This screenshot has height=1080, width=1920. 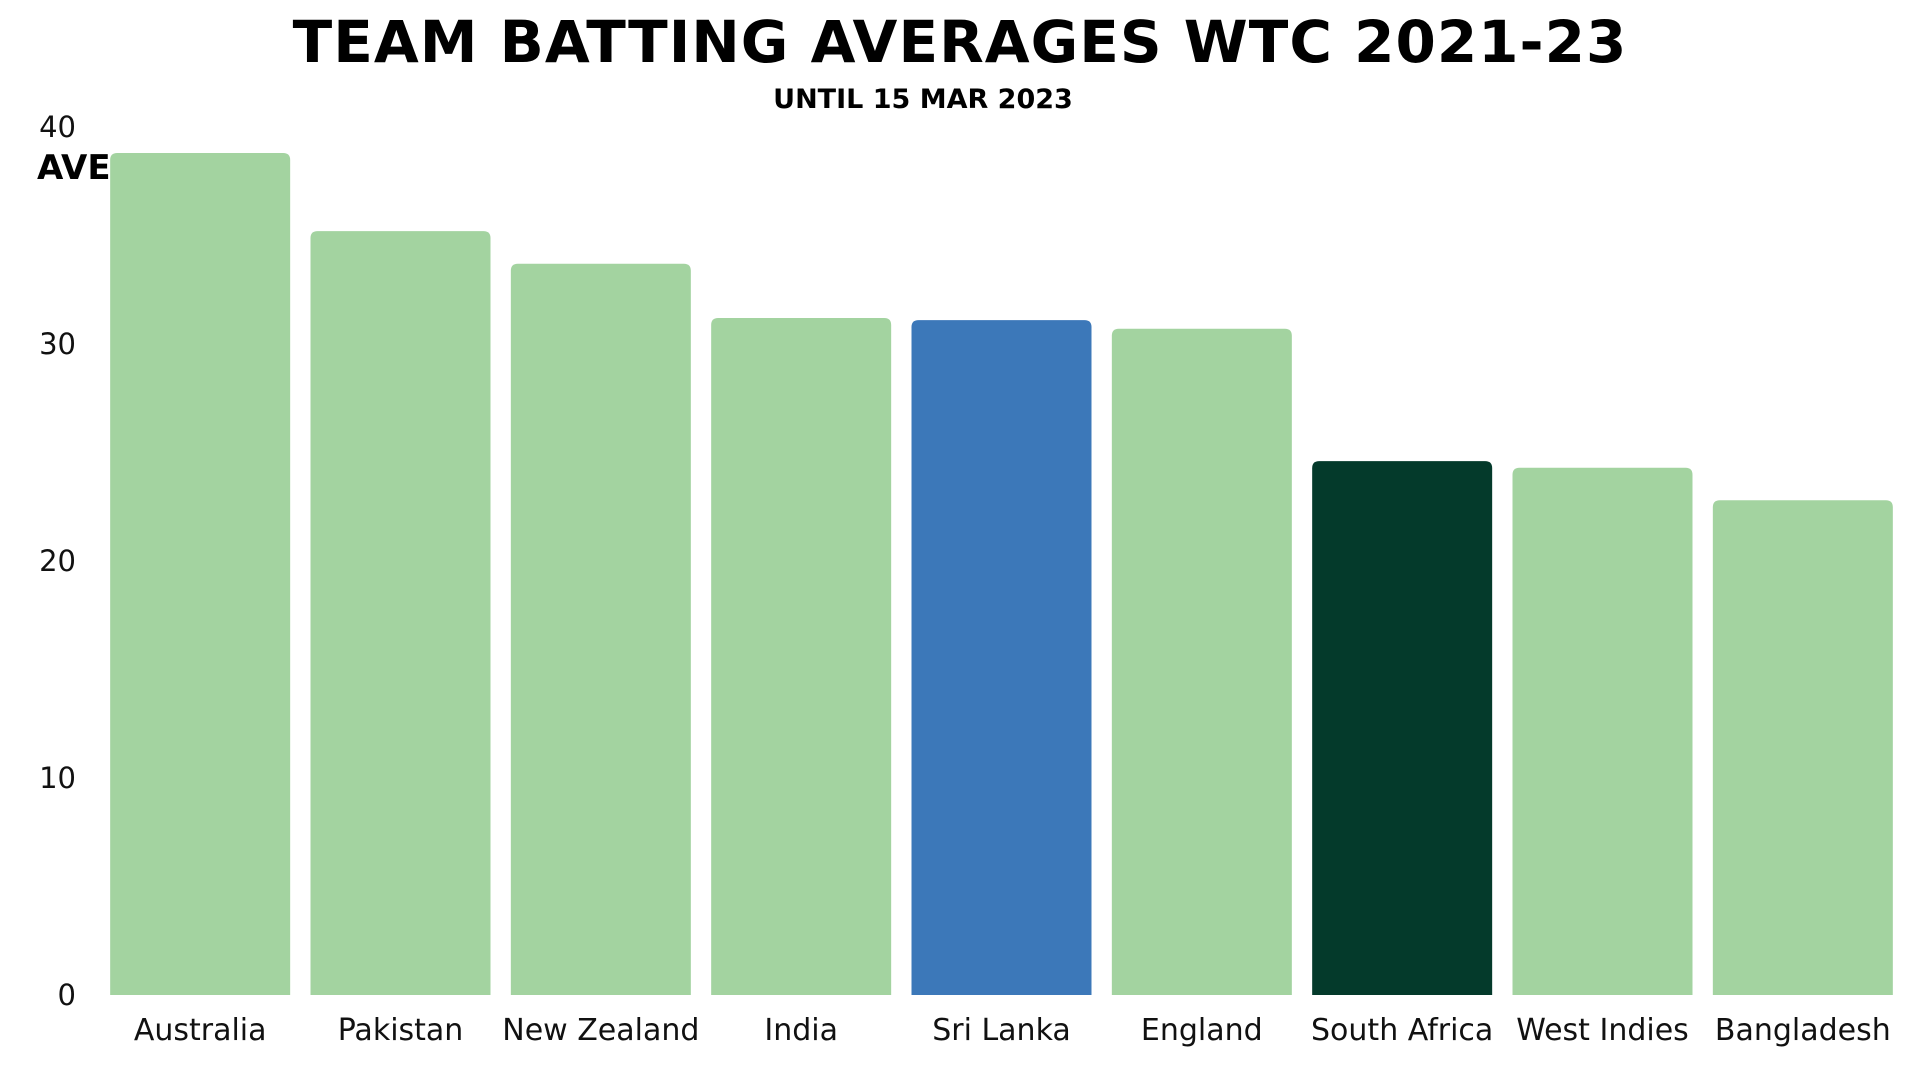 What do you see at coordinates (67, 995) in the screenshot?
I see `y-tick-label: 0` at bounding box center [67, 995].